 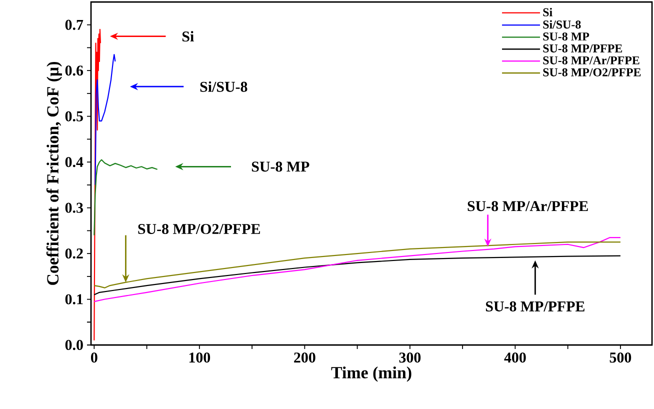 What do you see at coordinates (515, 357) in the screenshot?
I see `x-tick-label: 400` at bounding box center [515, 357].